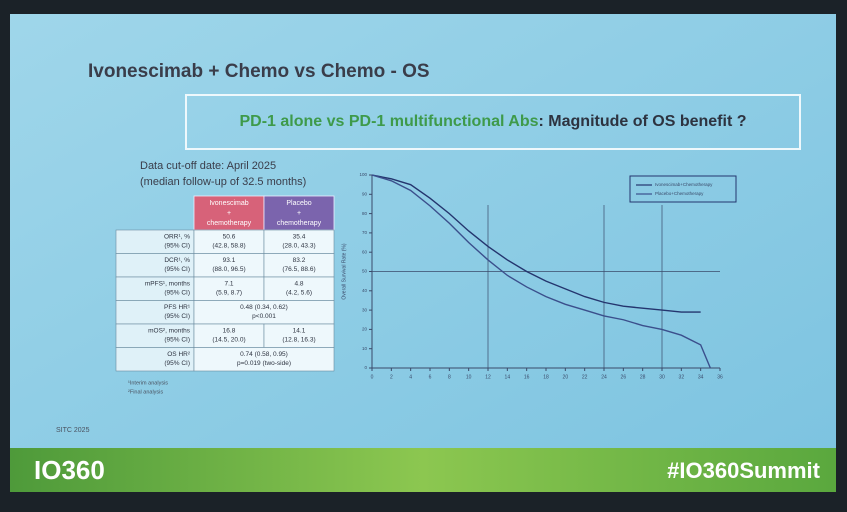 This screenshot has height=512, width=847. What do you see at coordinates (527, 377) in the screenshot?
I see `x-tick-label: 16` at bounding box center [527, 377].